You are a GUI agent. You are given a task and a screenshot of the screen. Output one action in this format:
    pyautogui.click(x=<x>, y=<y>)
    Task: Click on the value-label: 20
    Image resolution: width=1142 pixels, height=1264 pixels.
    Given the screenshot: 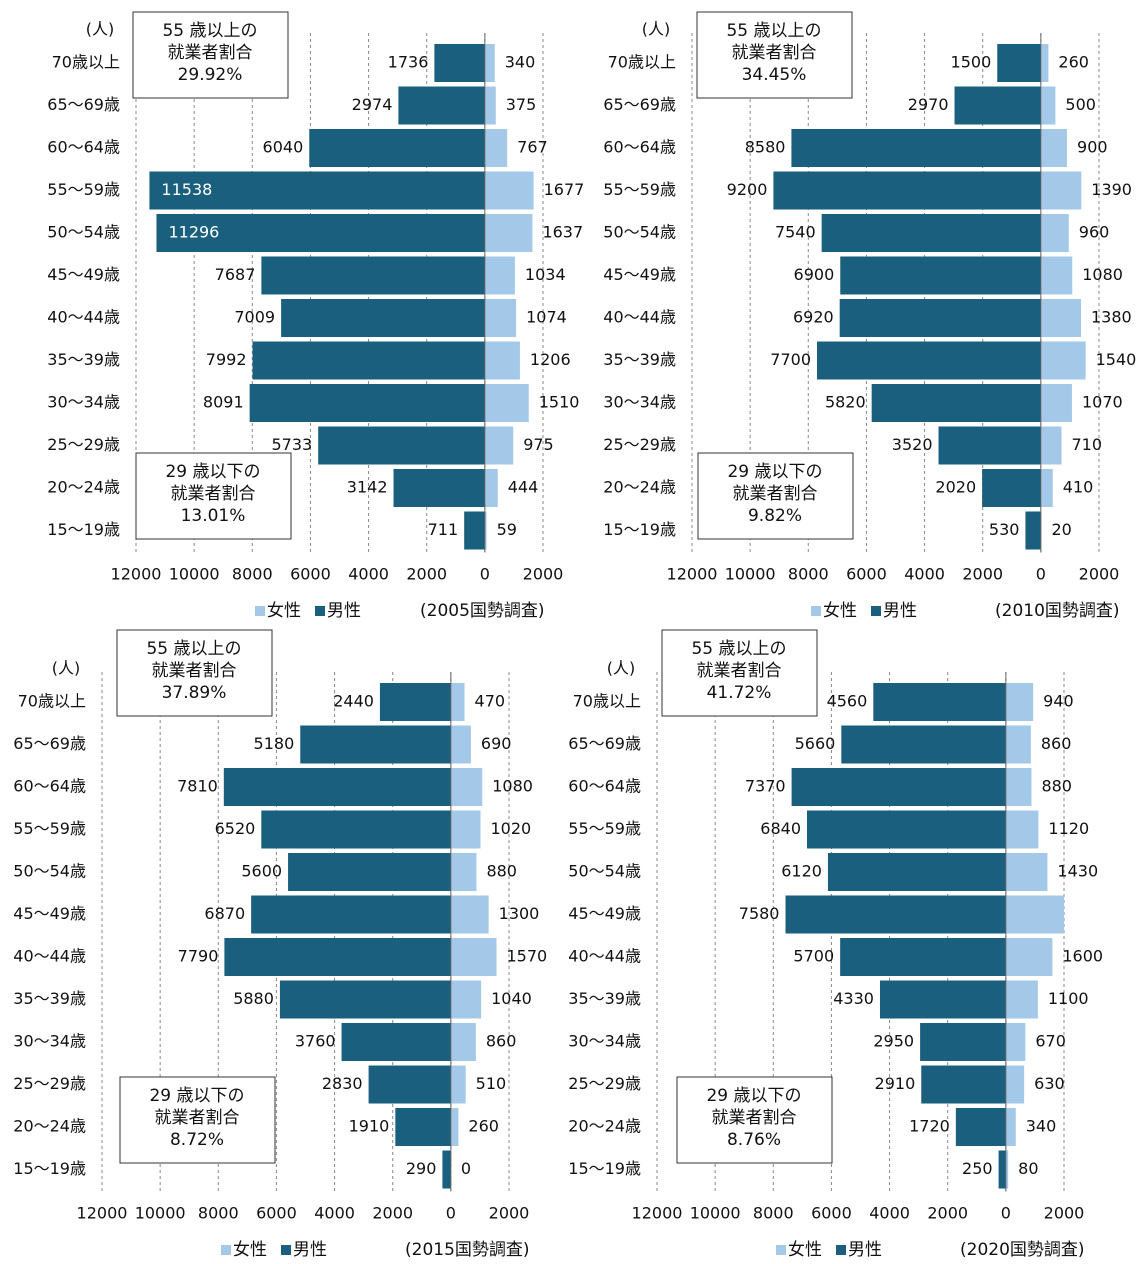 What is the action you would take?
    pyautogui.click(x=1061, y=529)
    